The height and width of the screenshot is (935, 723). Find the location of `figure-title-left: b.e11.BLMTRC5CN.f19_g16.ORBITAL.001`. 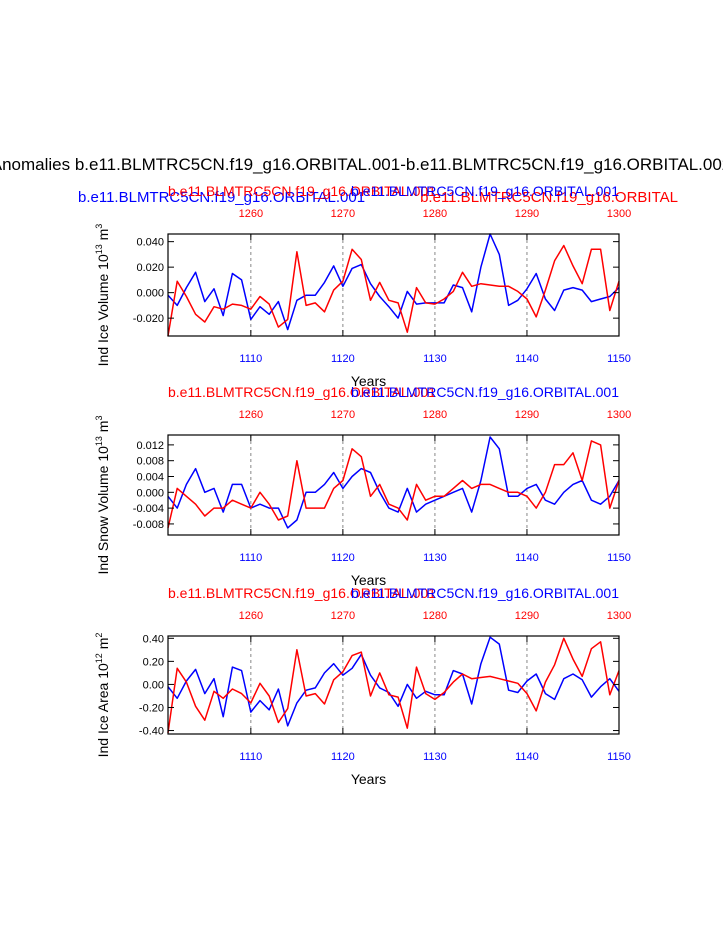

figure-title-left: b.e11.BLMTRC5CN.f19_g16.ORBITAL.001 is located at coordinates (221, 197).